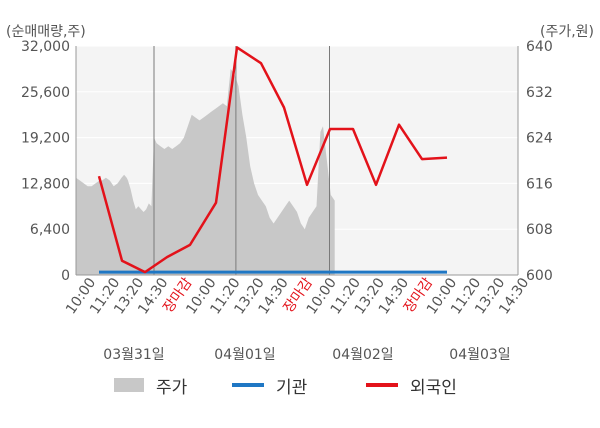  I want to click on left-tick-label: 12,800, so click(45, 184).